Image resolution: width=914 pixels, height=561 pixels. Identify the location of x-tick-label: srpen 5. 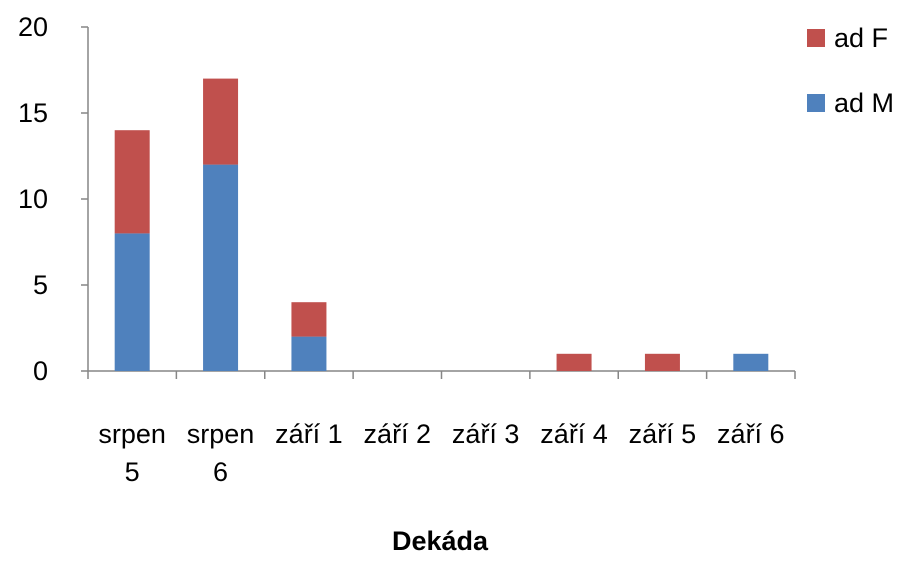
(132, 453).